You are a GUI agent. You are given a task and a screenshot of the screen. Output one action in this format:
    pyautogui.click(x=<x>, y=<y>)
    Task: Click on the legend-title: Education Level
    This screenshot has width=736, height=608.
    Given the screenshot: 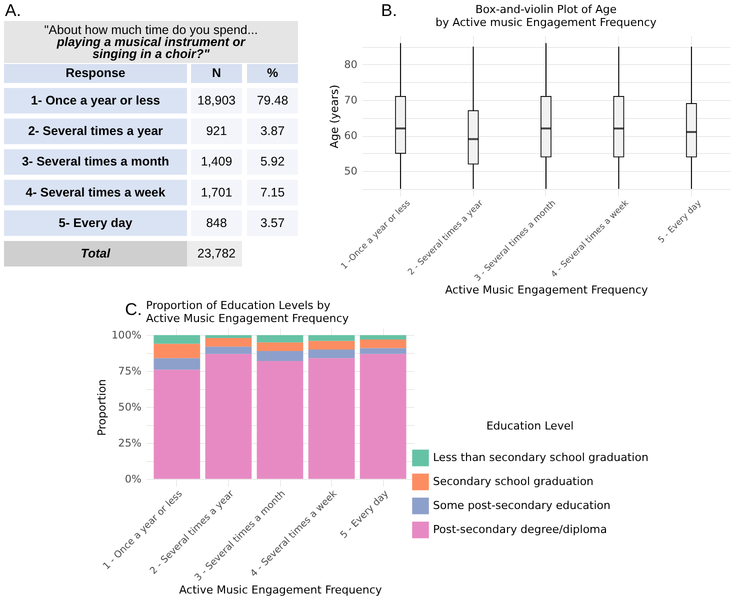 What is the action you would take?
    pyautogui.click(x=530, y=425)
    